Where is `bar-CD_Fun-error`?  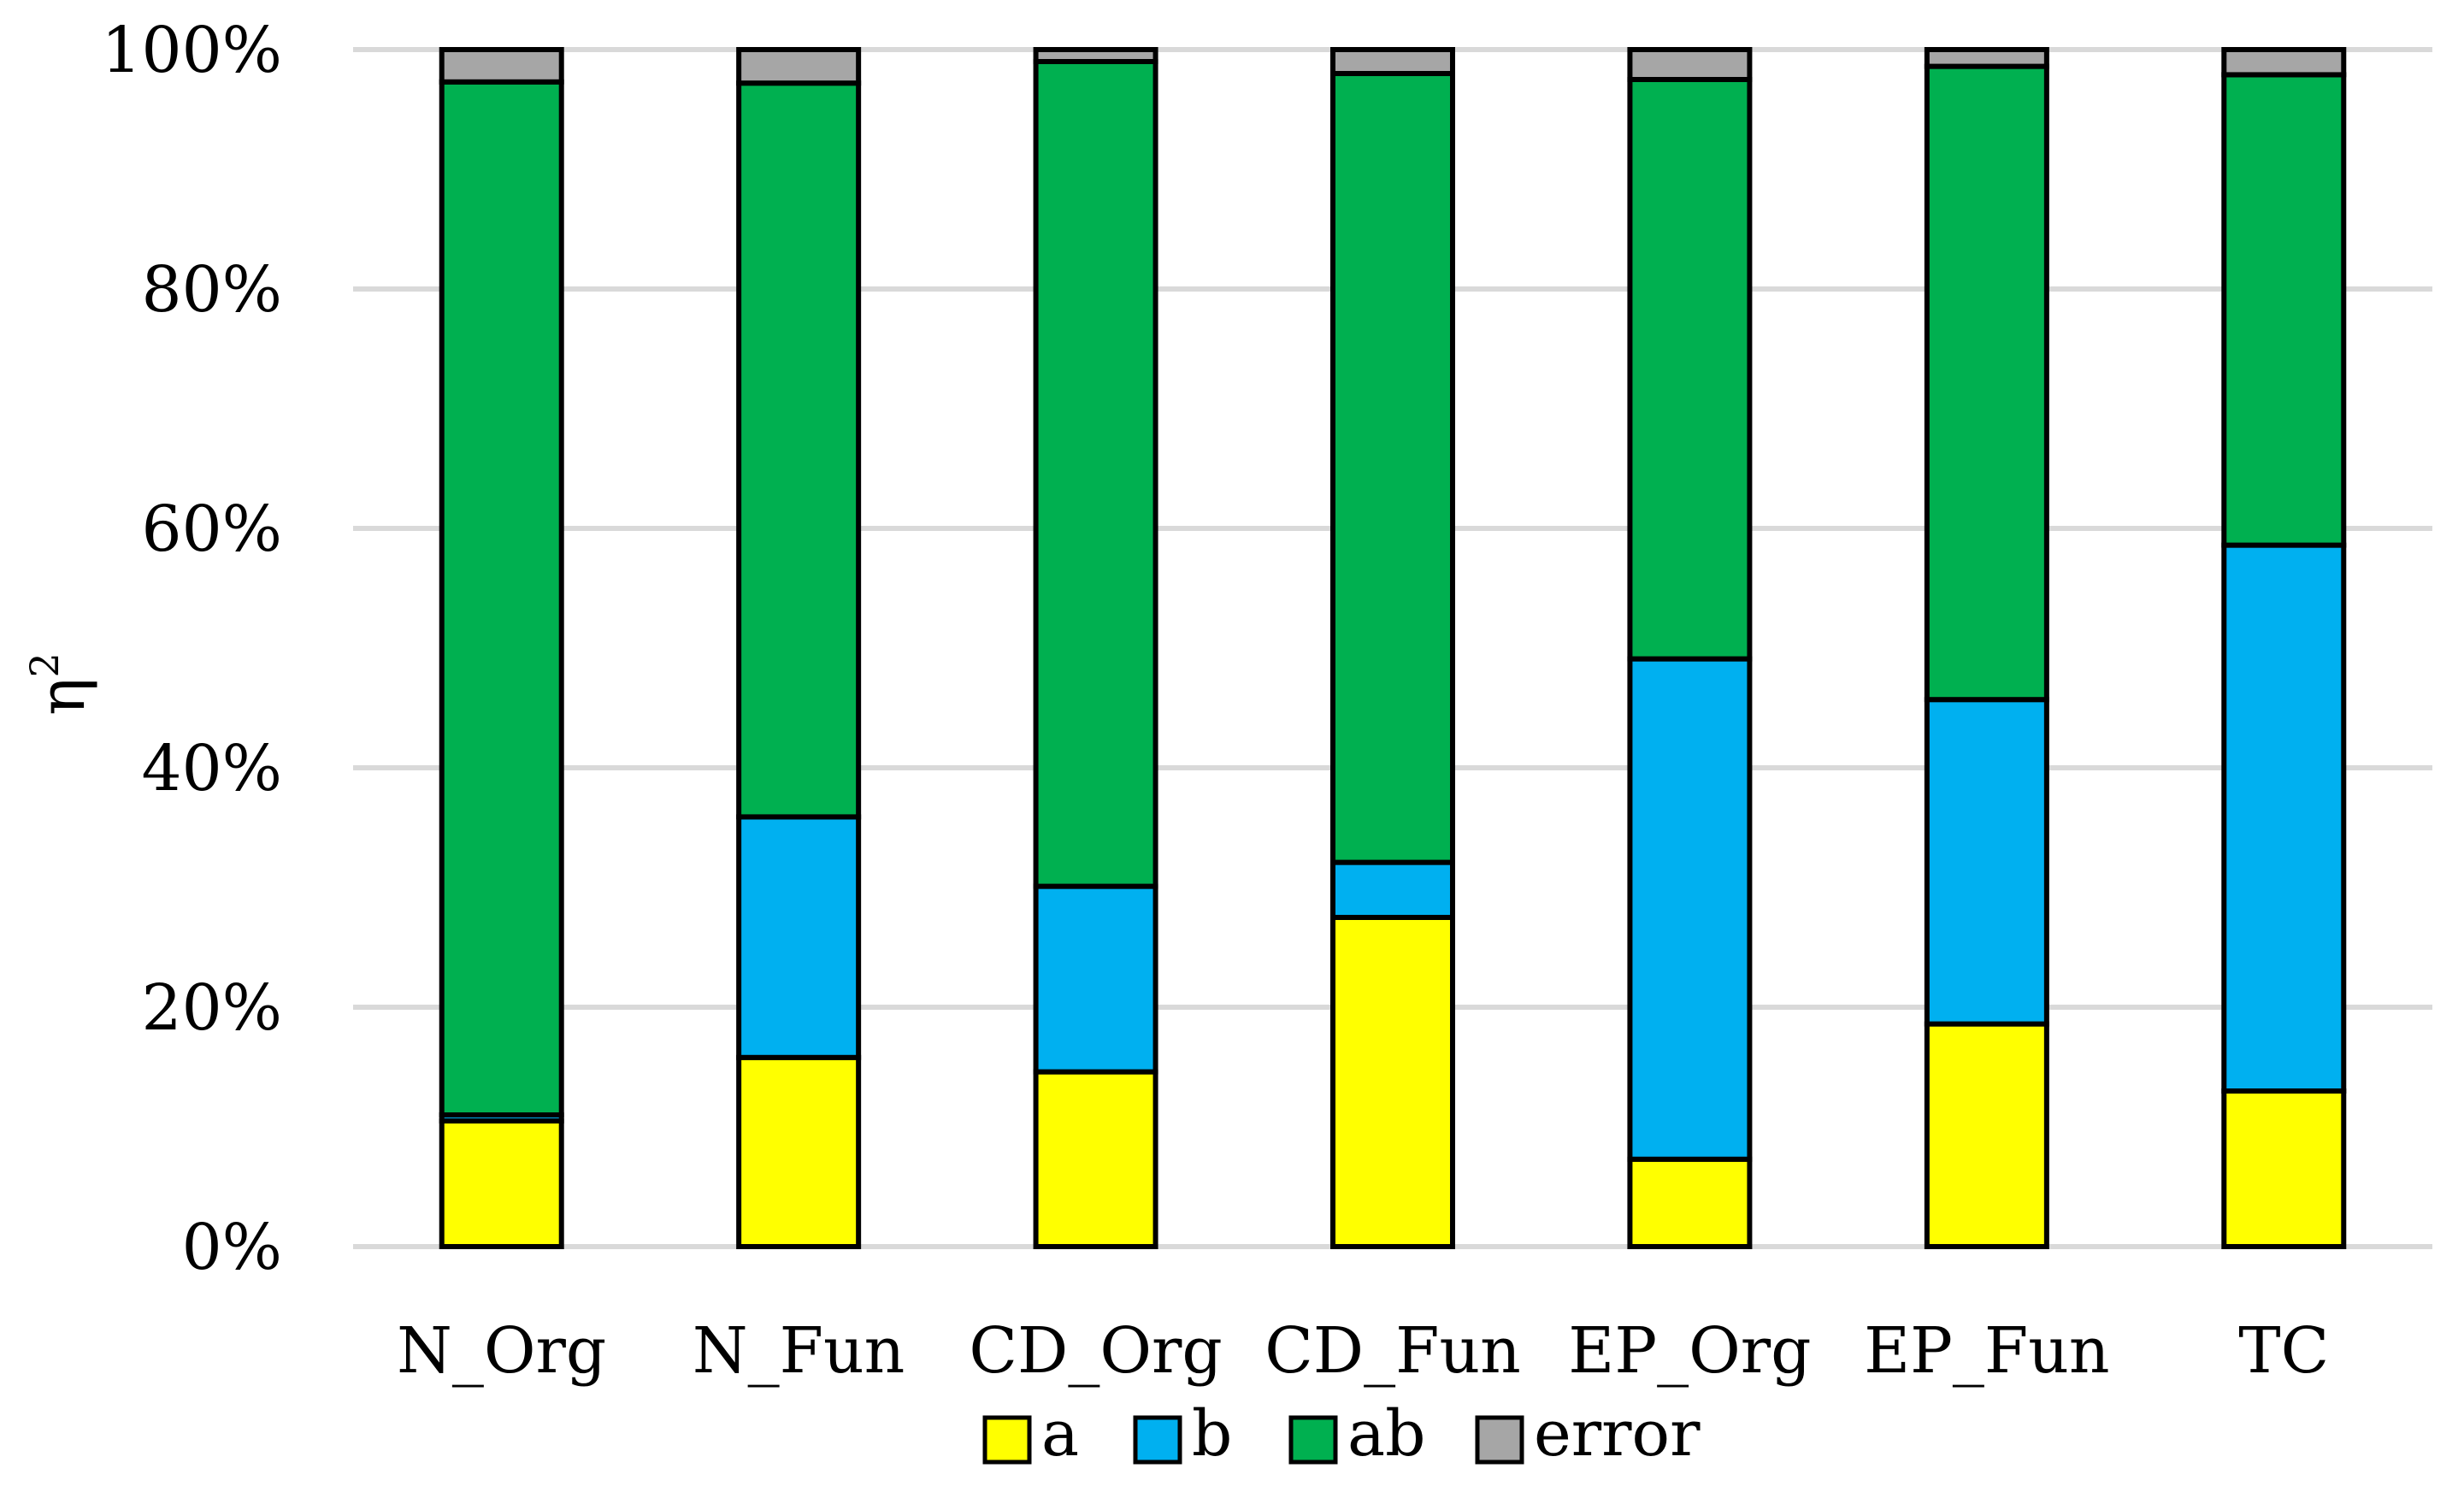 bar-CD_Fun-error is located at coordinates (1392, 61).